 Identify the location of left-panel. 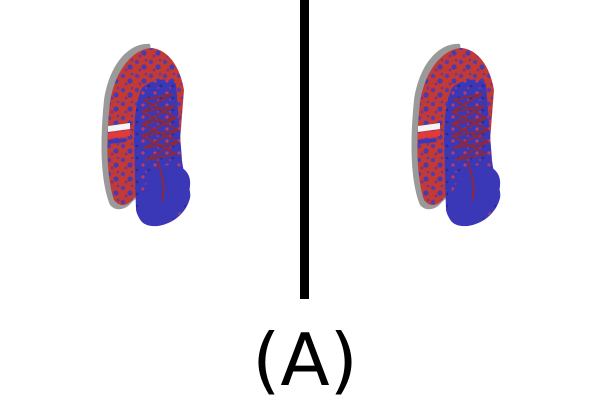
(152, 135).